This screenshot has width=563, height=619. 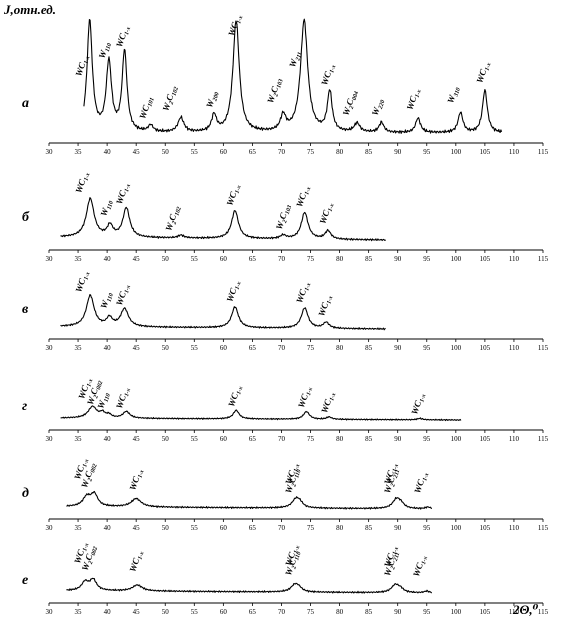 What do you see at coordinates (137, 348) in the screenshot?
I see `x-tick-label: 45` at bounding box center [137, 348].